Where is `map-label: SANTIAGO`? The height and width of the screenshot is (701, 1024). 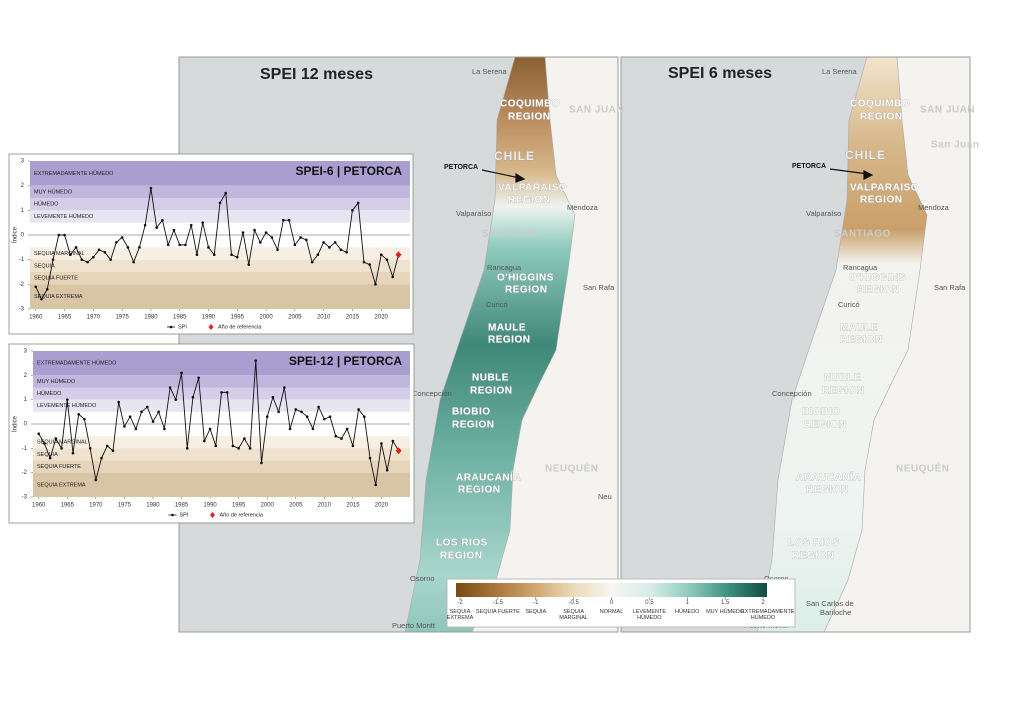 map-label: SANTIAGO is located at coordinates (862, 234).